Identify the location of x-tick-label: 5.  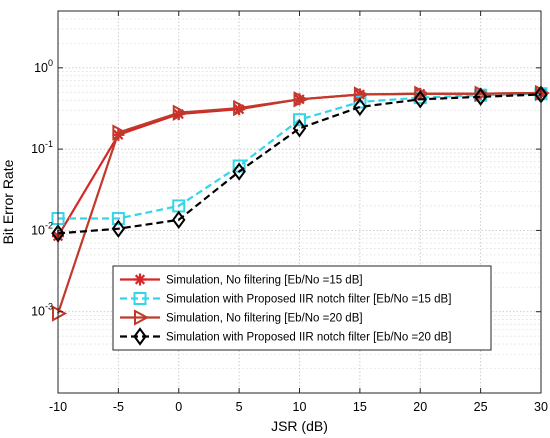
(239, 407).